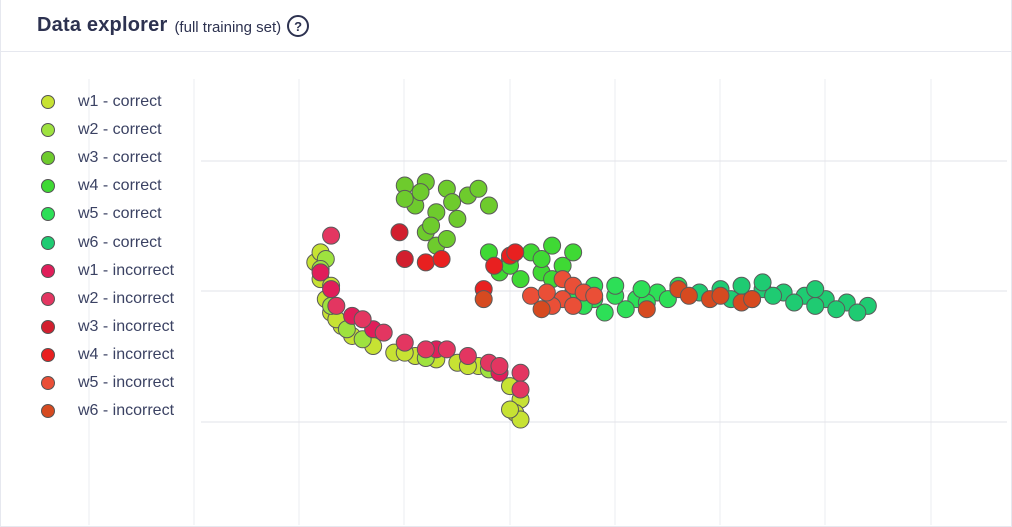  I want to click on legend-item: w4 - correct, so click(107, 186).